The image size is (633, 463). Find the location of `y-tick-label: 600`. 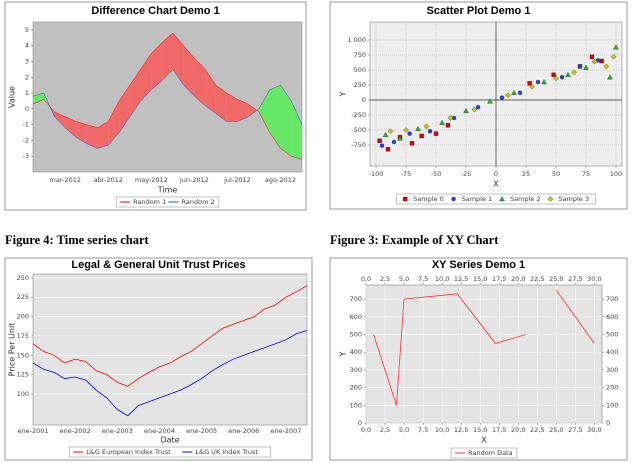

y-tick-label: 600 is located at coordinates (356, 317).